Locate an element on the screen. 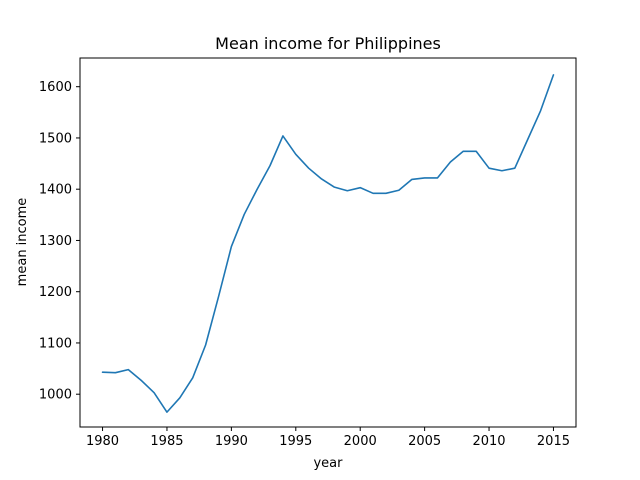  y-tick-label: 1600 is located at coordinates (55, 87).